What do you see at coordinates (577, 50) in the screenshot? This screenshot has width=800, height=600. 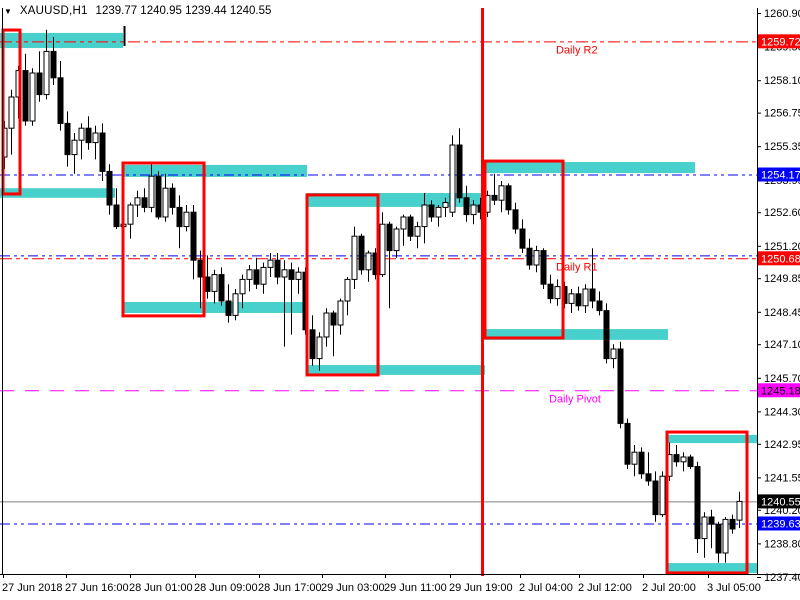 I see `level-label: Daily R2` at bounding box center [577, 50].